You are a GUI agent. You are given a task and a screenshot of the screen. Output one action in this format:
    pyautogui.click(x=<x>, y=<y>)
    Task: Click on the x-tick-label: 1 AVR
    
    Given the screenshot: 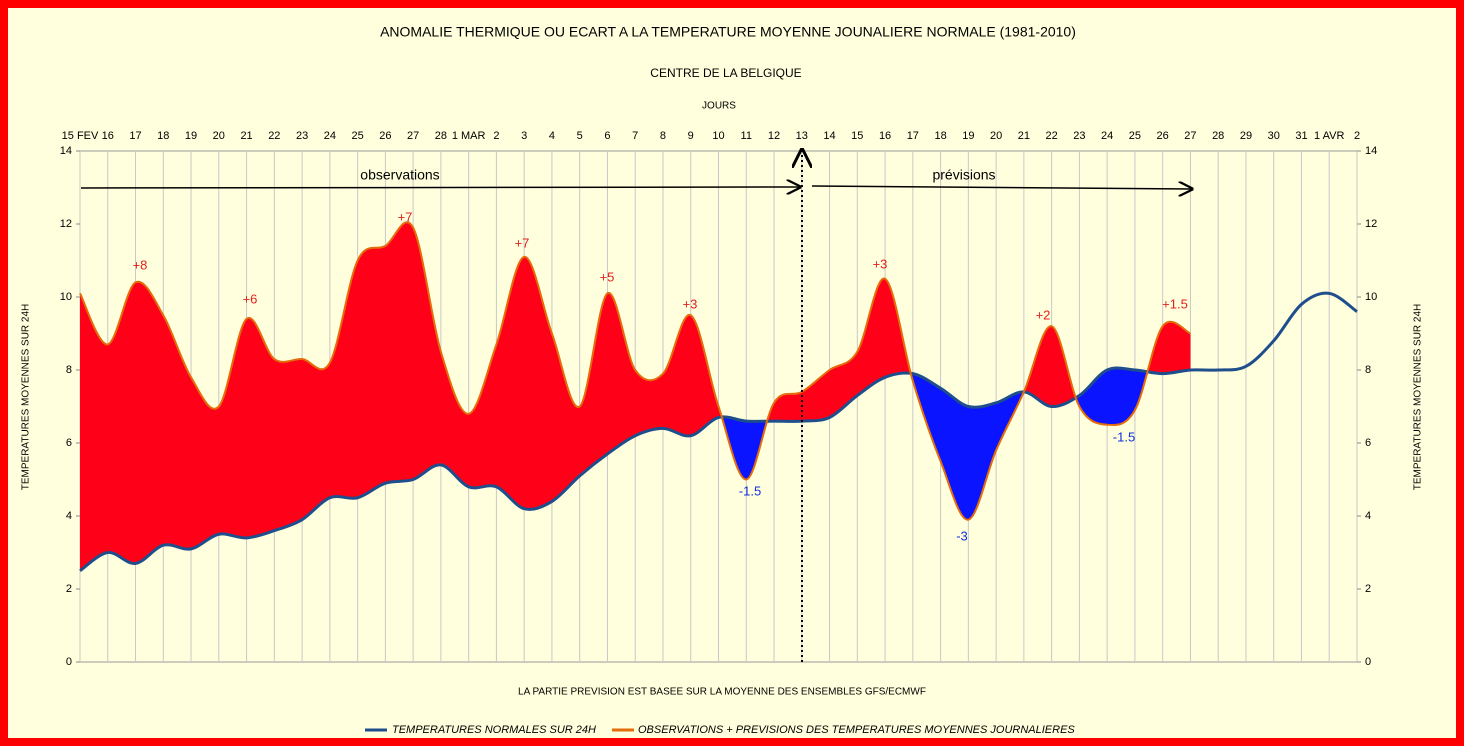 What is the action you would take?
    pyautogui.click(x=1329, y=136)
    